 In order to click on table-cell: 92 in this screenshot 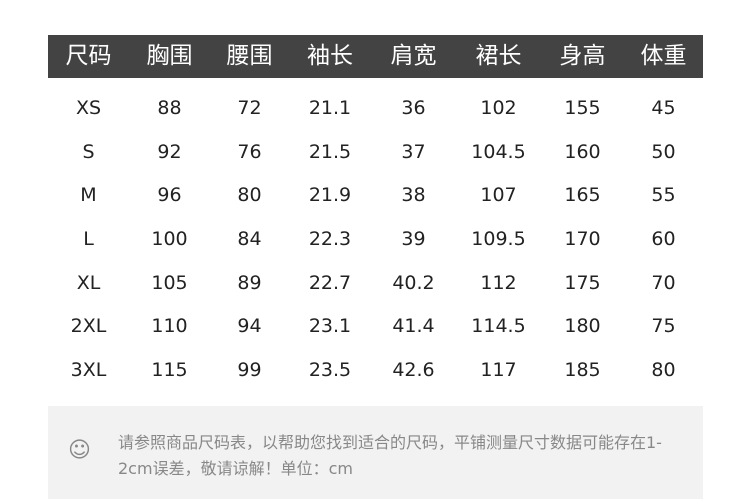, I will do `click(169, 151)`.